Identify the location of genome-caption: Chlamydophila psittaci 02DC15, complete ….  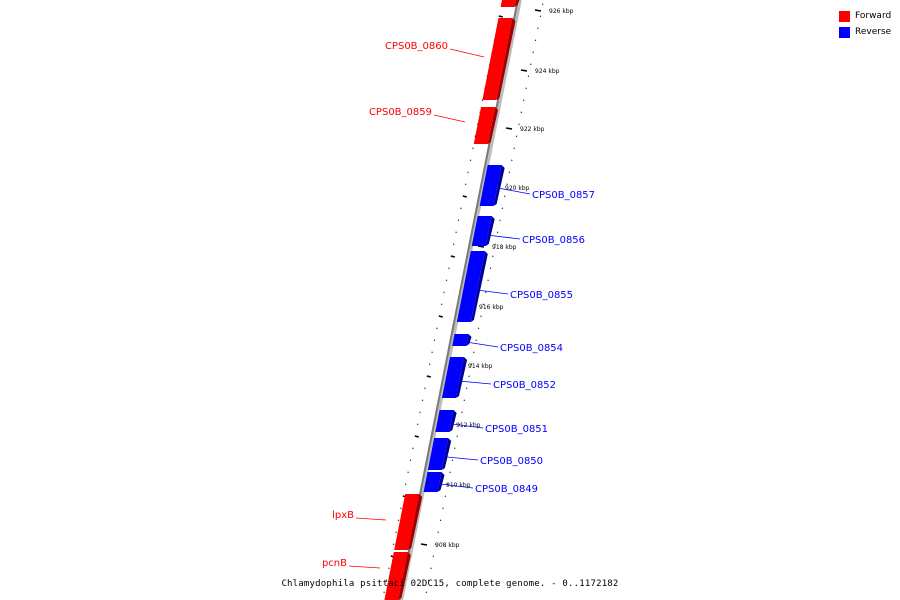
(450, 584).